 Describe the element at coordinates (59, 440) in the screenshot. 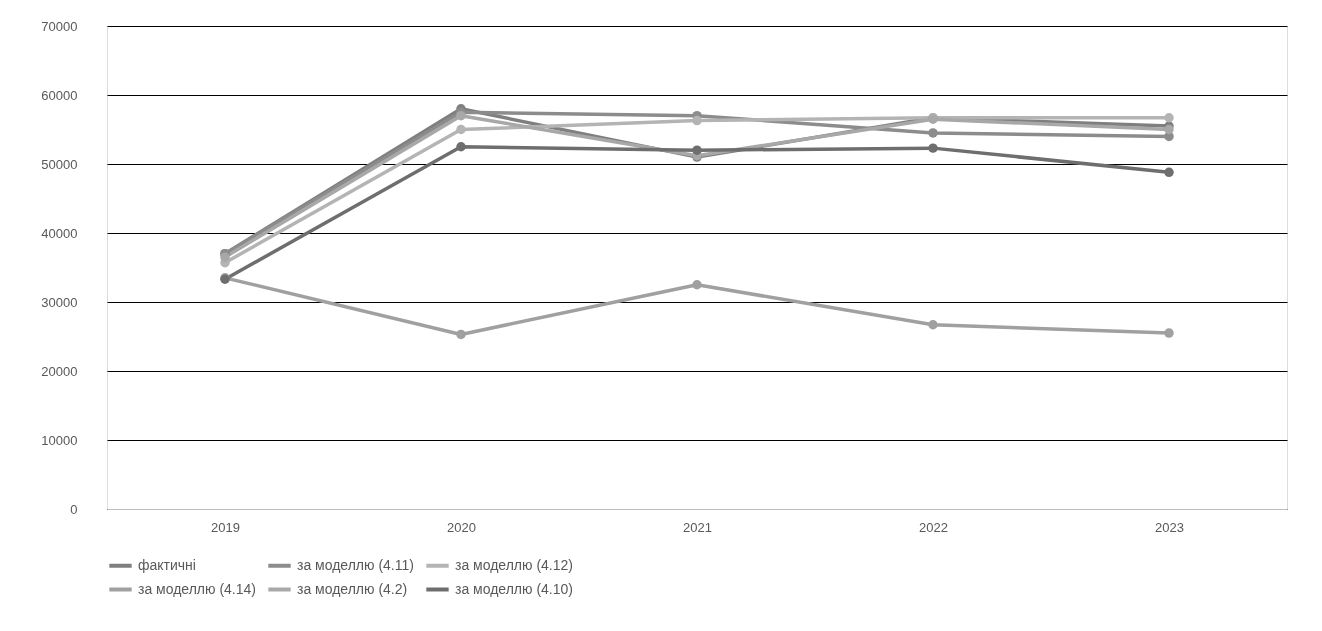

I see `y-tick-label: 10000` at that location.